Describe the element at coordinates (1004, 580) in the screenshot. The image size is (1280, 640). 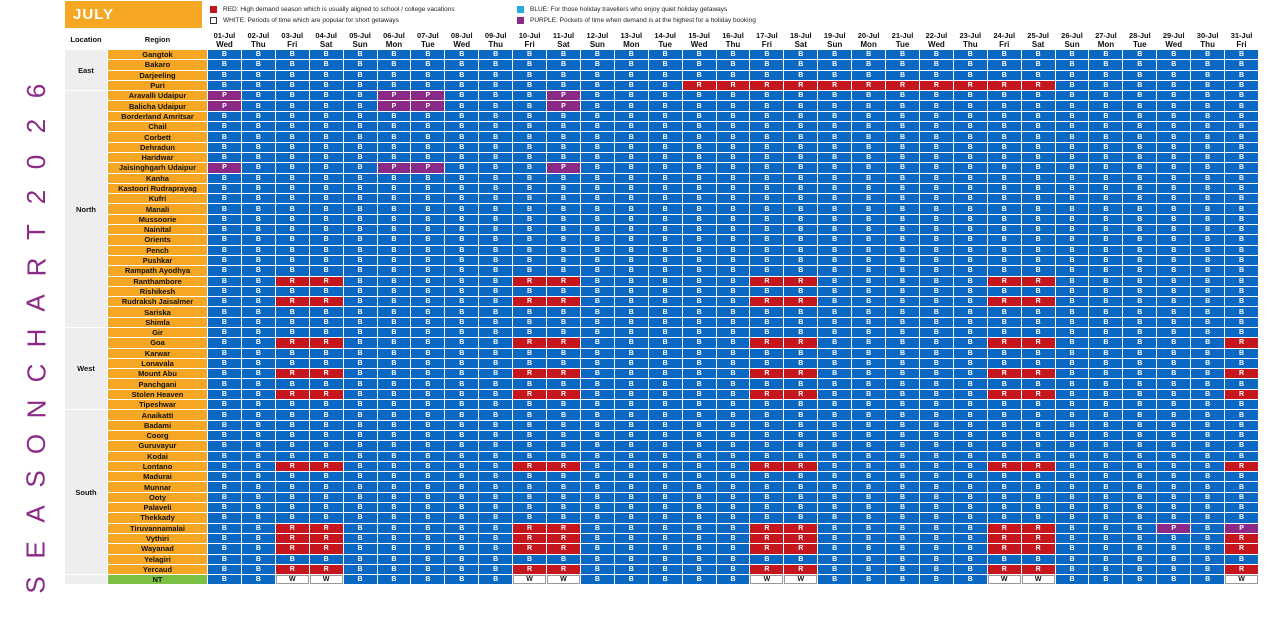
I see `season-cell: W` at that location.